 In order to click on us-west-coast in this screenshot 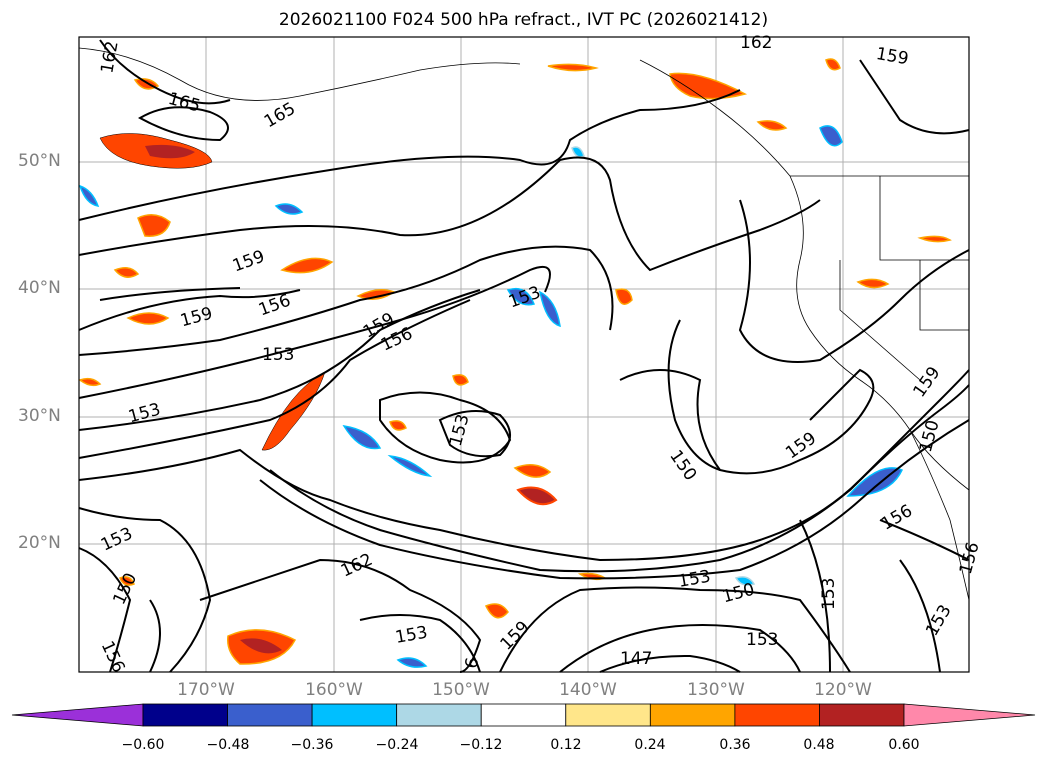, I will do `click(883, 375)`.